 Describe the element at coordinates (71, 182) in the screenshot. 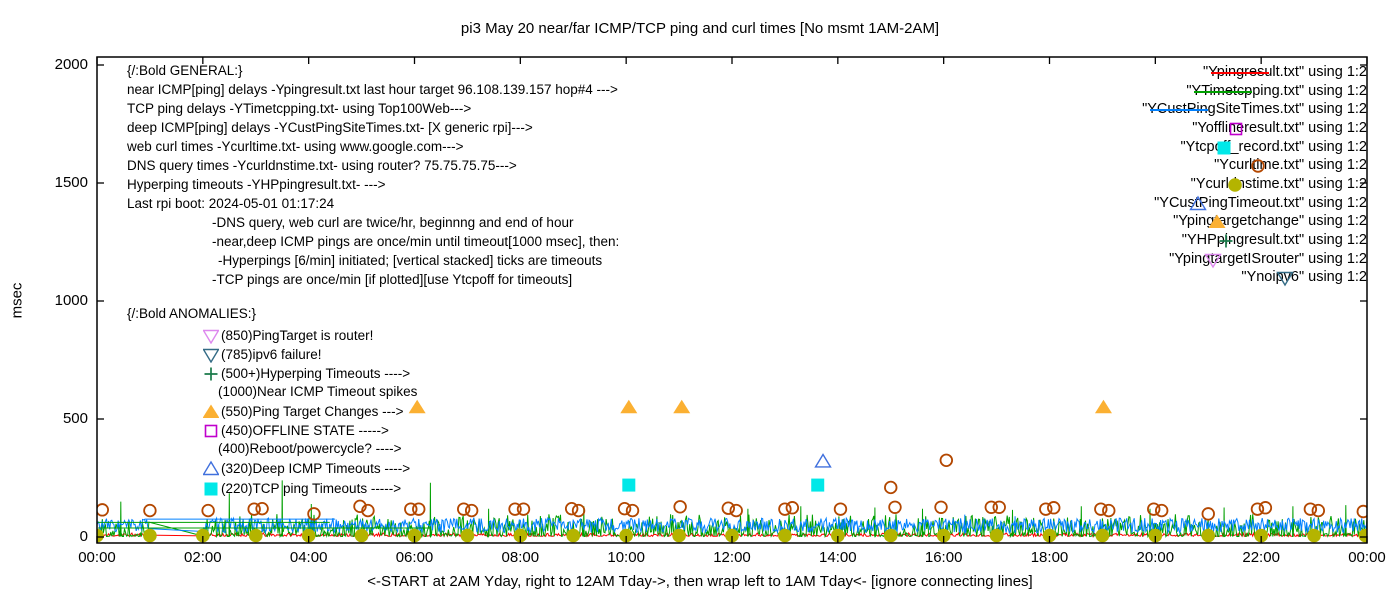

I see `y-tick-label: 1500` at that location.